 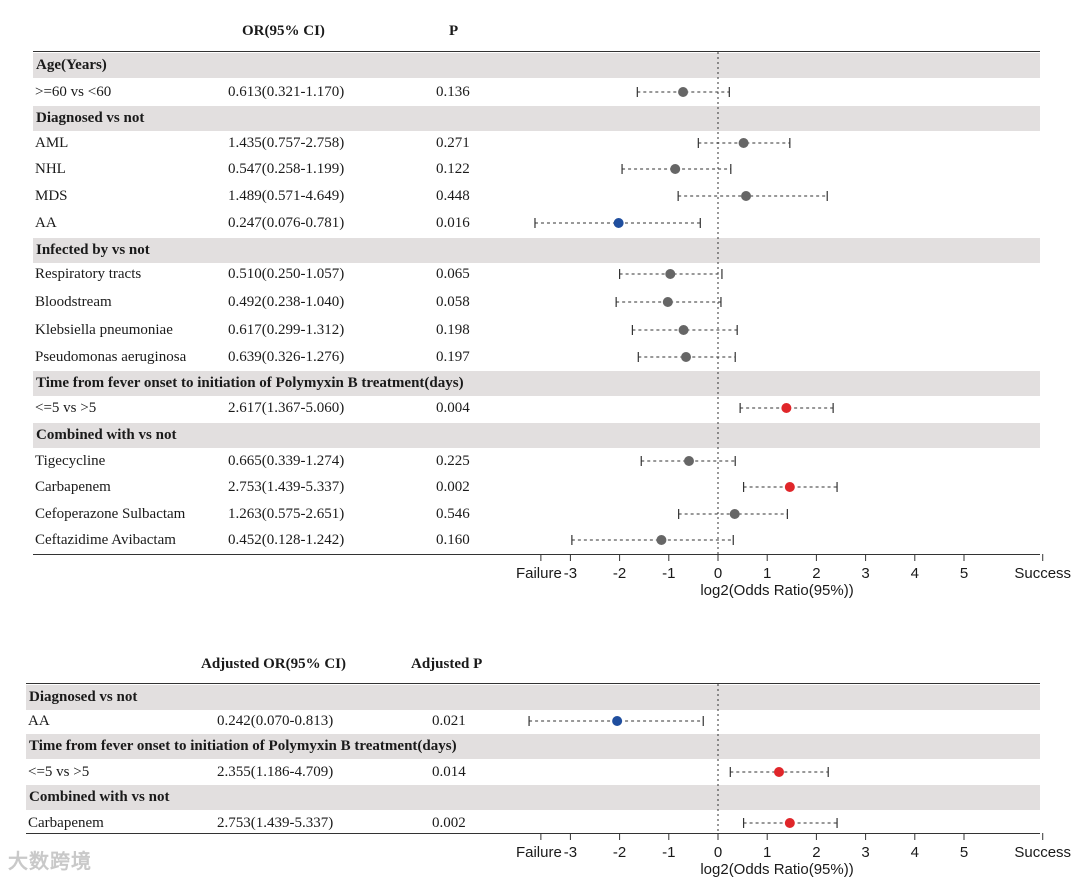 I want to click on row-or-ci: 1.263(0.575-2.651), so click(x=286, y=514).